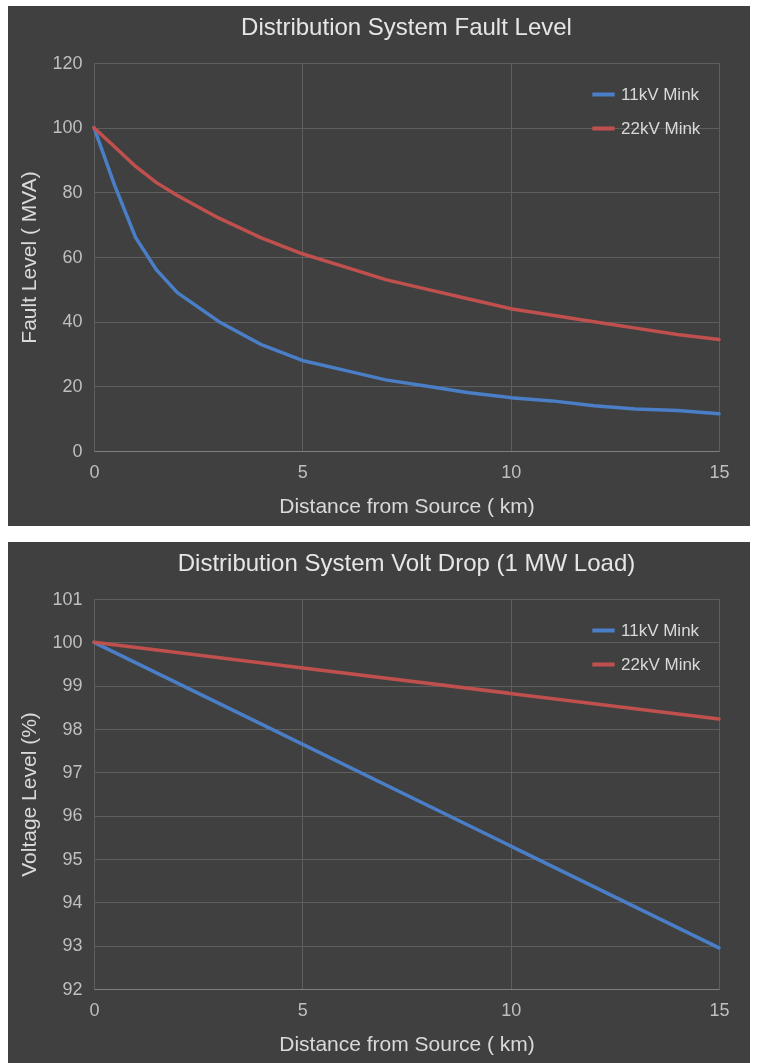  What do you see at coordinates (72, 385) in the screenshot?
I see `y-tick-label: 20` at bounding box center [72, 385].